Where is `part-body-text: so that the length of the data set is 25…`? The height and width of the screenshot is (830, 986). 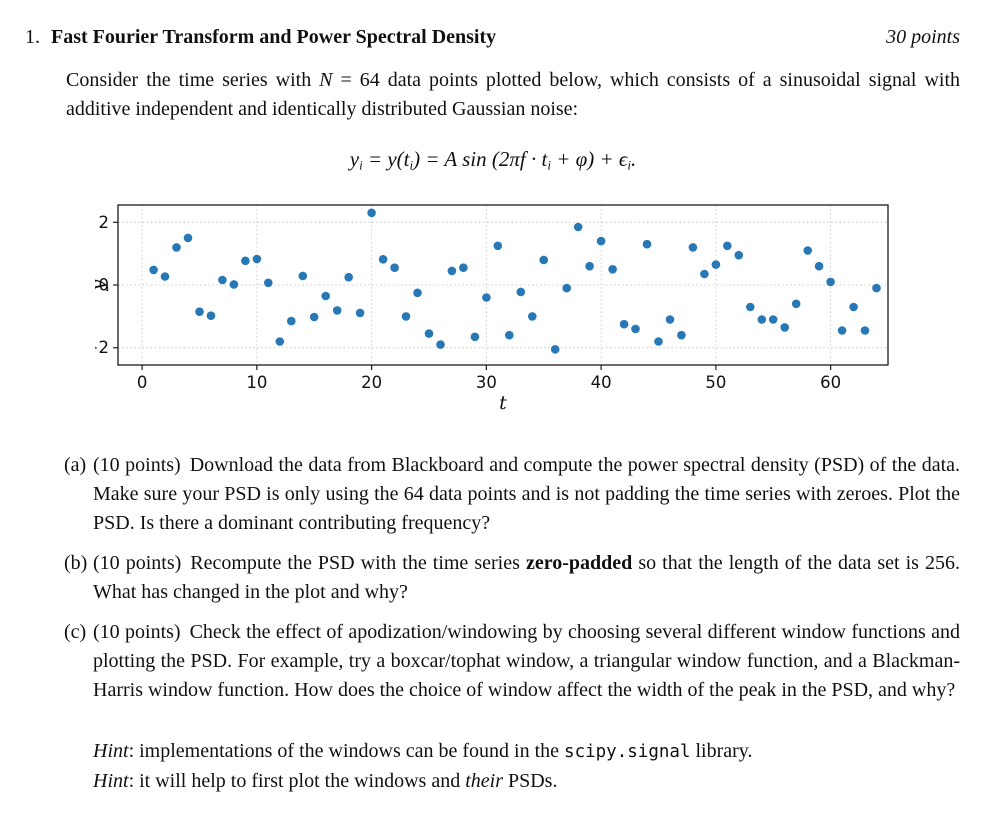 part-body-text: so that the length of the data set is 25… is located at coordinates (527, 577).